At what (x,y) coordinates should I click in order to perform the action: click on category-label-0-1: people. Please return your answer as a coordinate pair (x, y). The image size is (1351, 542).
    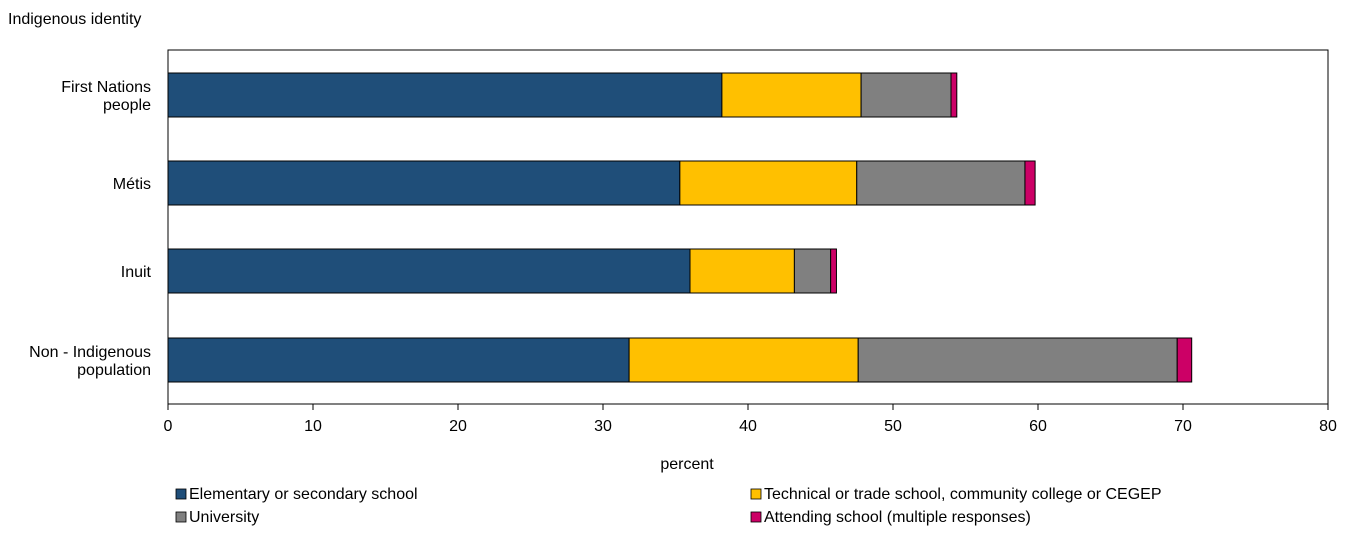
    Looking at the image, I should click on (127, 105).